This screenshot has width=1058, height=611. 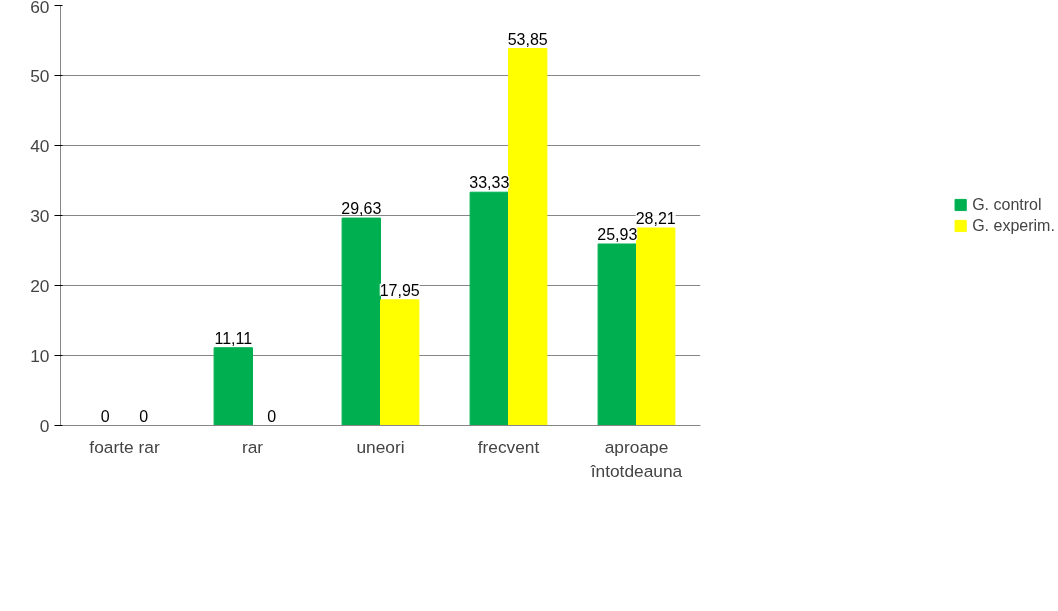 I want to click on x-tick-label: aproape întotdeauna, so click(x=636, y=458).